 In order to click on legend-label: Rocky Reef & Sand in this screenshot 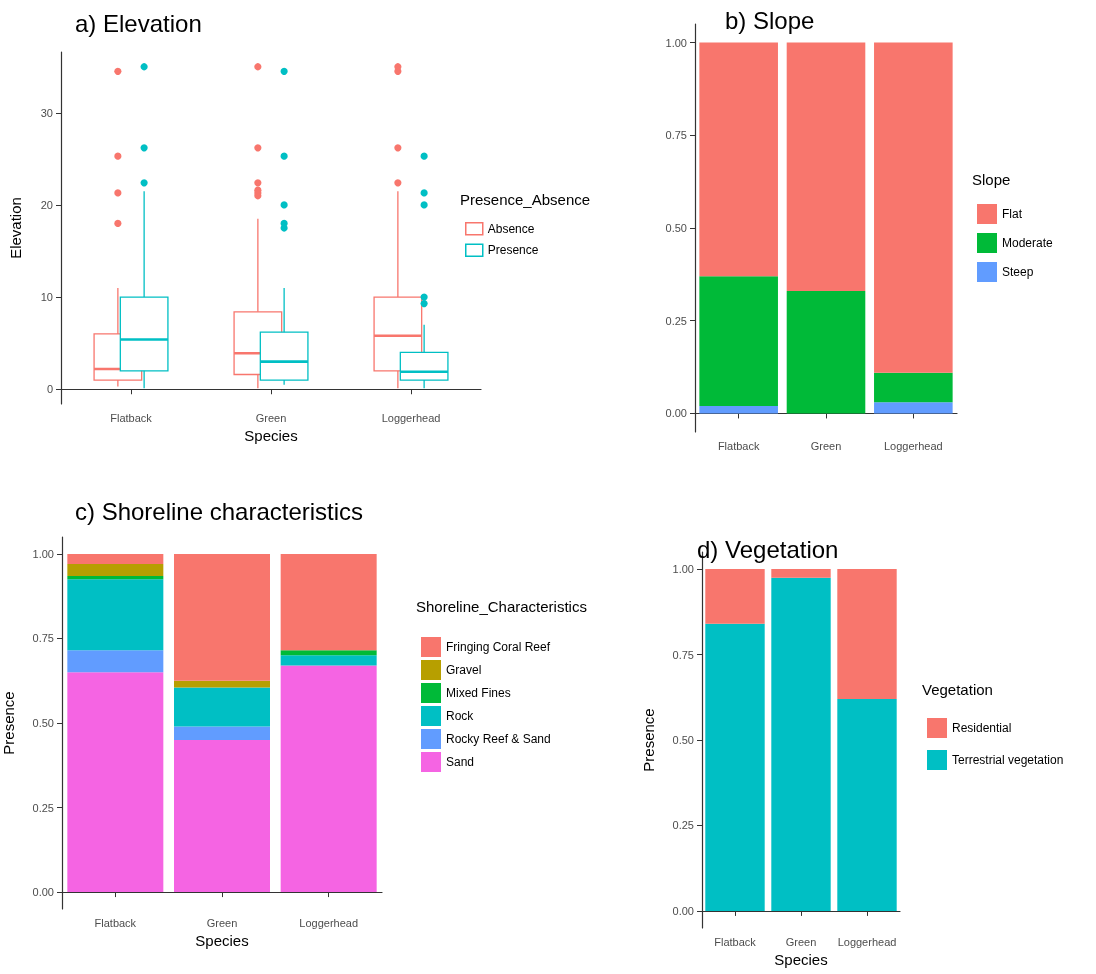, I will do `click(498, 739)`.